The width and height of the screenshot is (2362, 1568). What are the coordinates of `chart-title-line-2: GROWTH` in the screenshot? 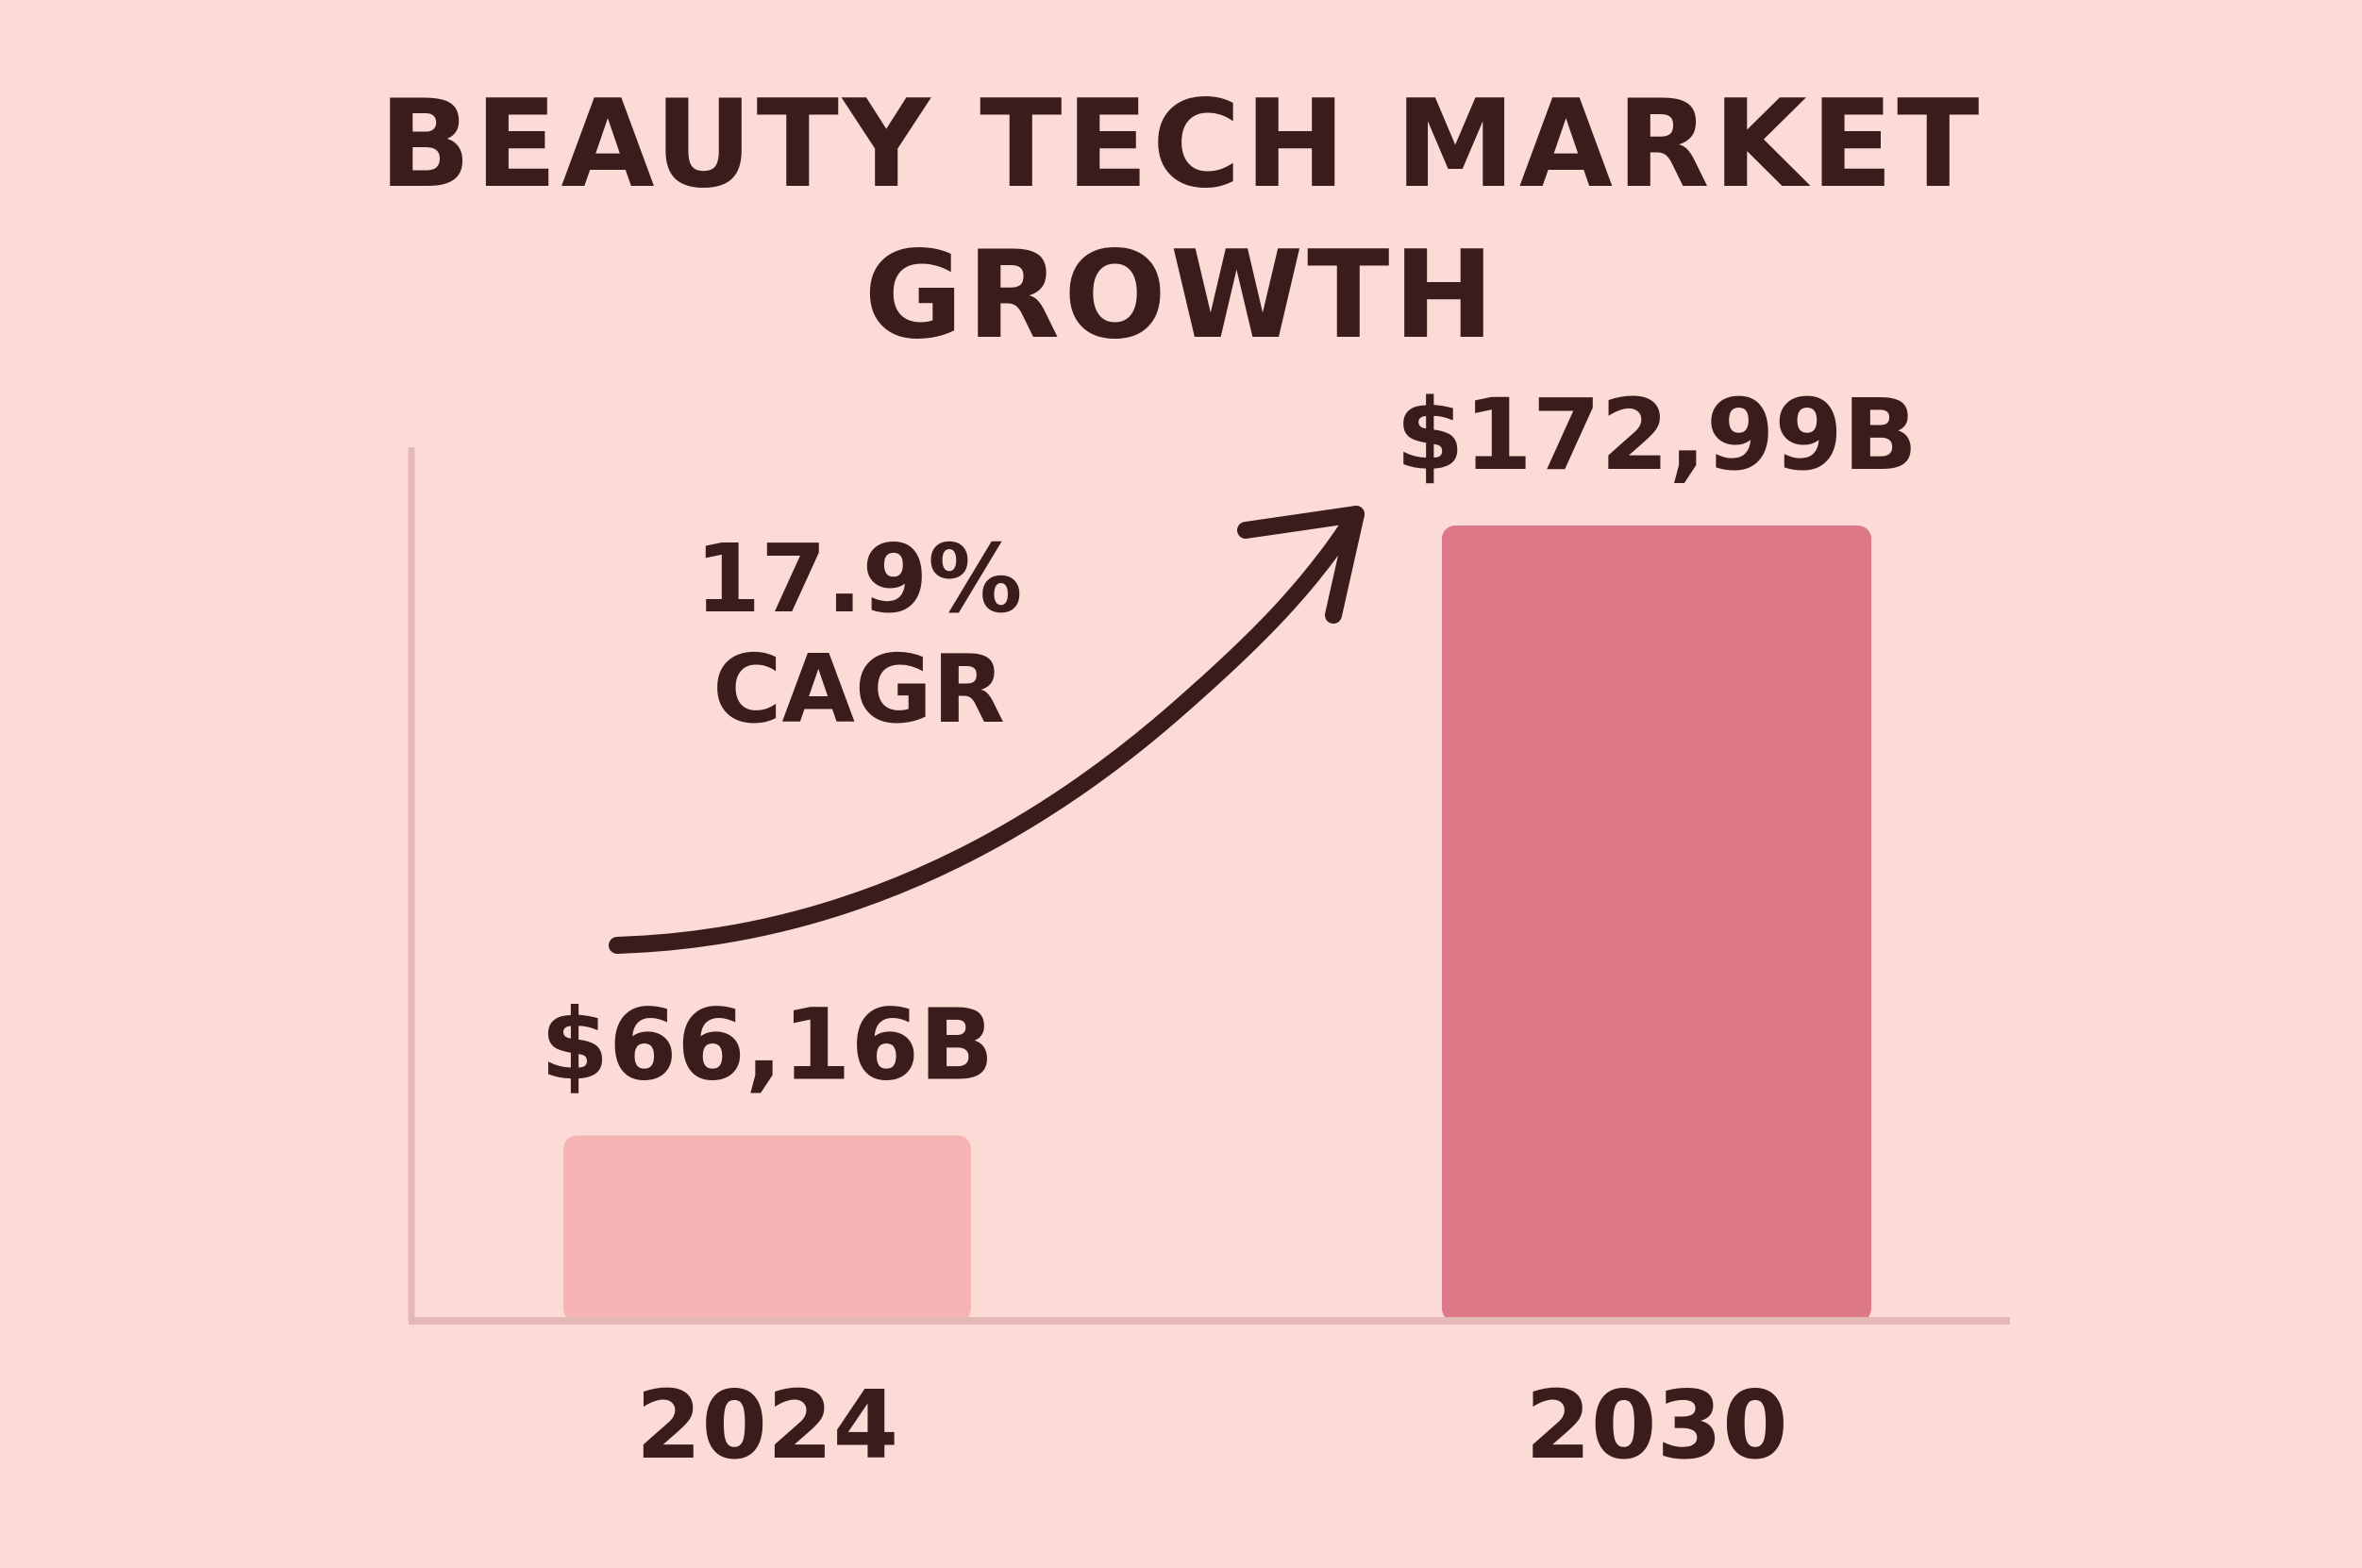 It's located at (1181, 295).